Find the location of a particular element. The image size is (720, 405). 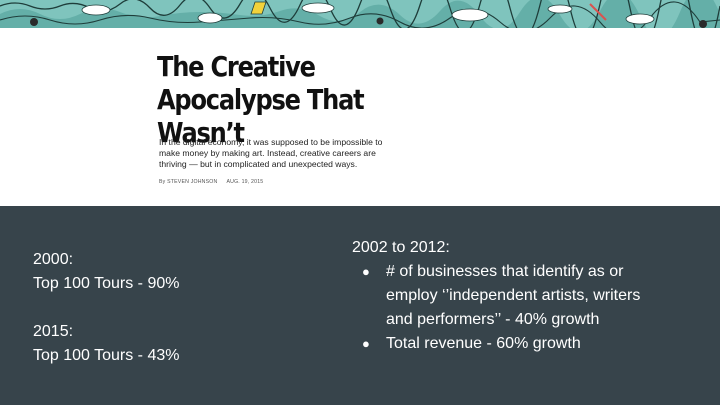

list-item: ● Total revenue - 60% growth is located at coordinates (517, 344).